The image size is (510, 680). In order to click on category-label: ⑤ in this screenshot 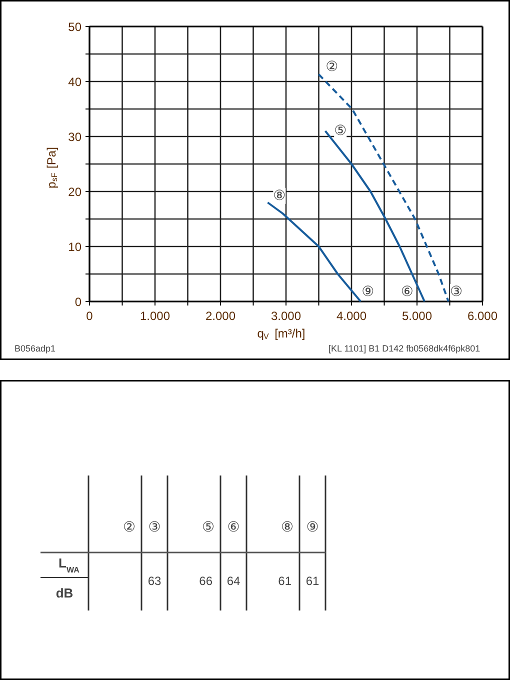, I will do `click(208, 528)`.